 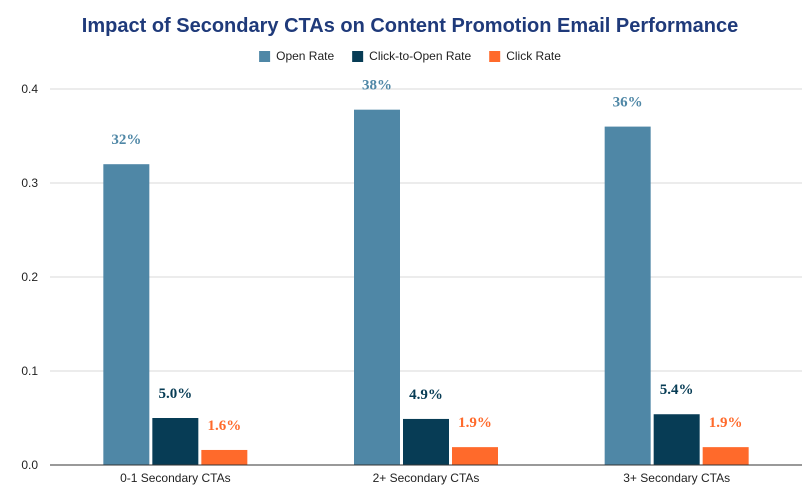 What do you see at coordinates (224, 426) in the screenshot?
I see `data-label: 1.6%` at bounding box center [224, 426].